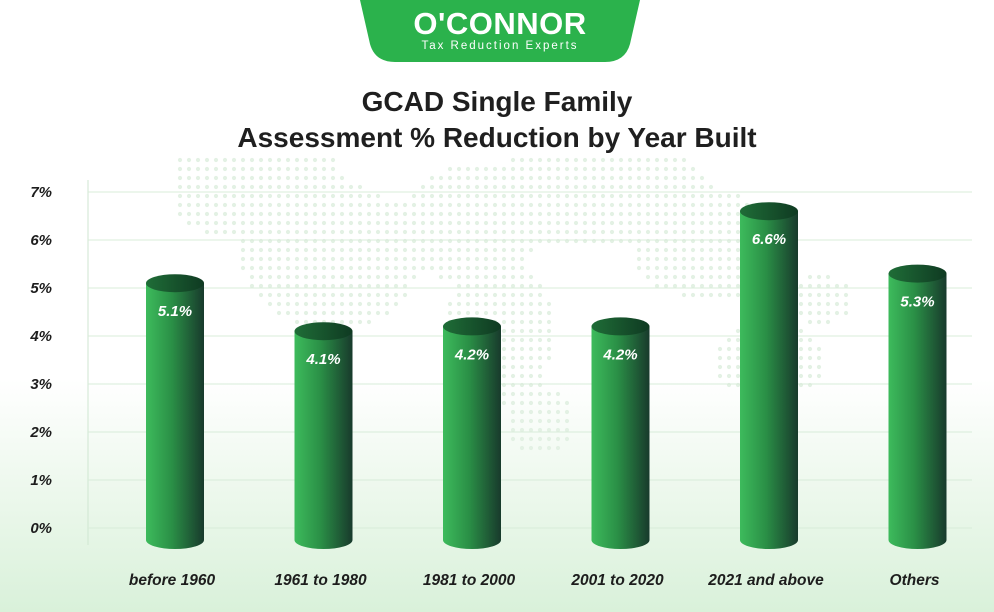 This screenshot has width=994, height=612. I want to click on bar, so click(472, 433).